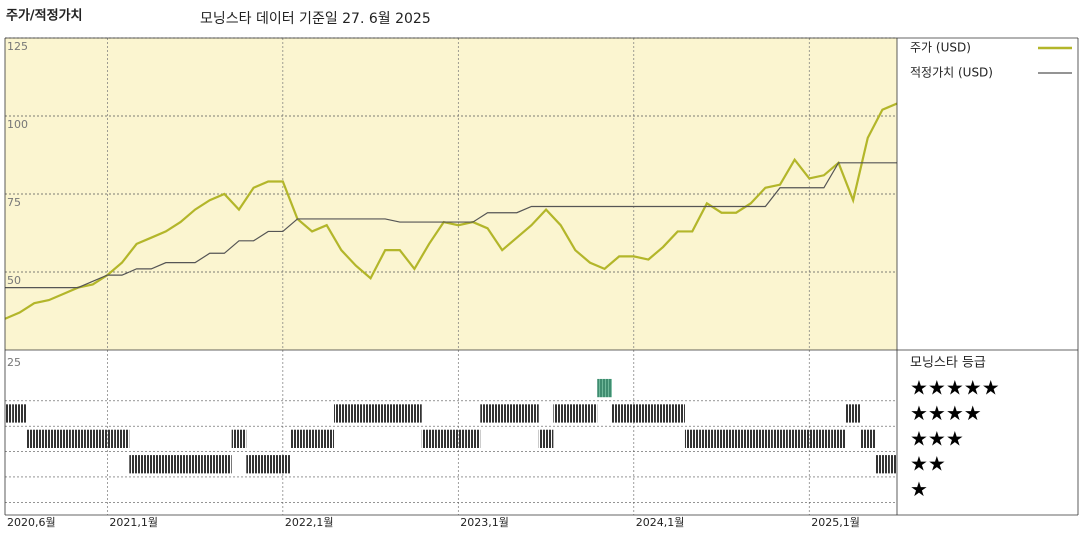  I want to click on rating-bars, so click(451, 426).